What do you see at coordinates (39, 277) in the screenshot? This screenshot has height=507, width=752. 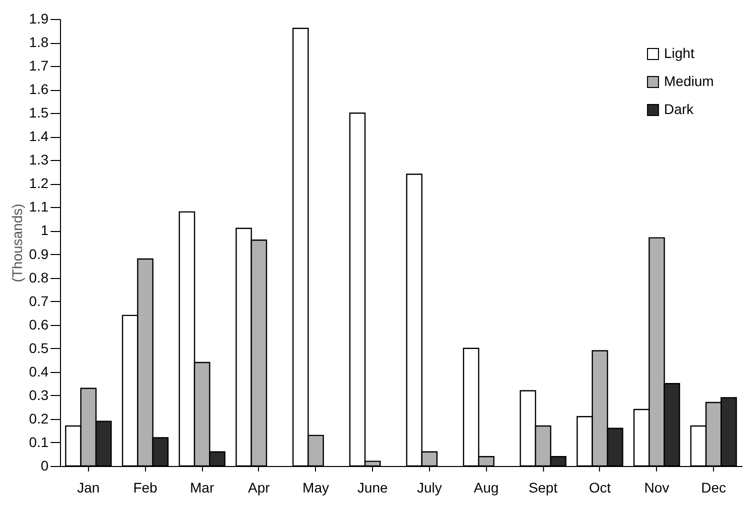 I see `y-tick-label: 0.8` at bounding box center [39, 277].